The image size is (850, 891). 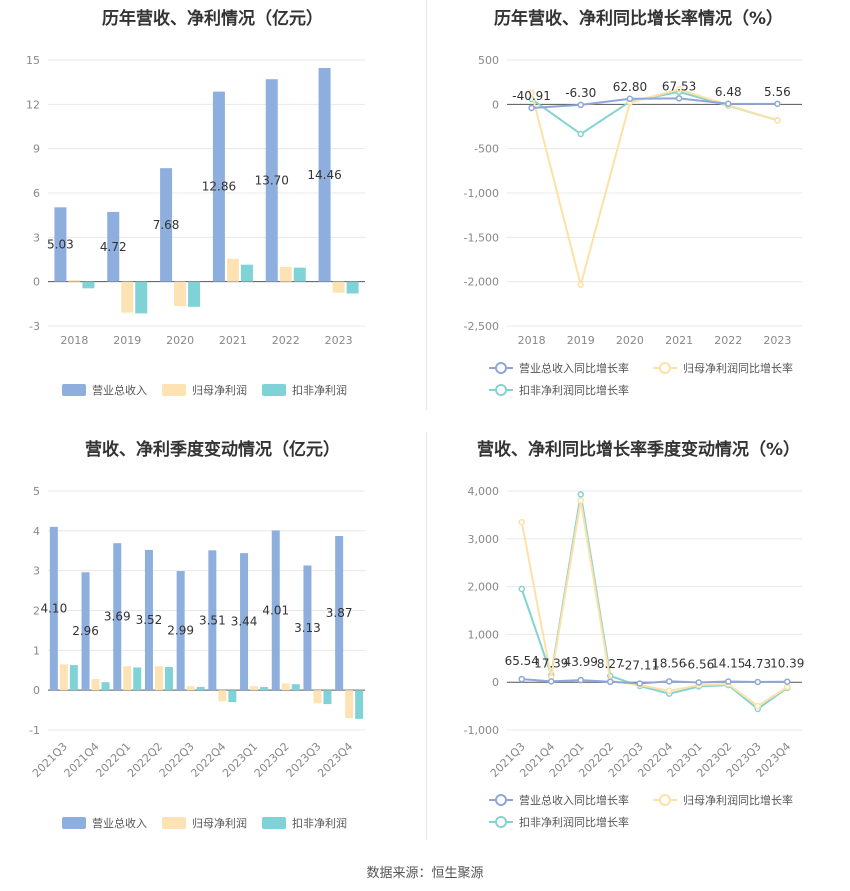 I want to click on bar-value-label: 7.68, so click(x=166, y=225).